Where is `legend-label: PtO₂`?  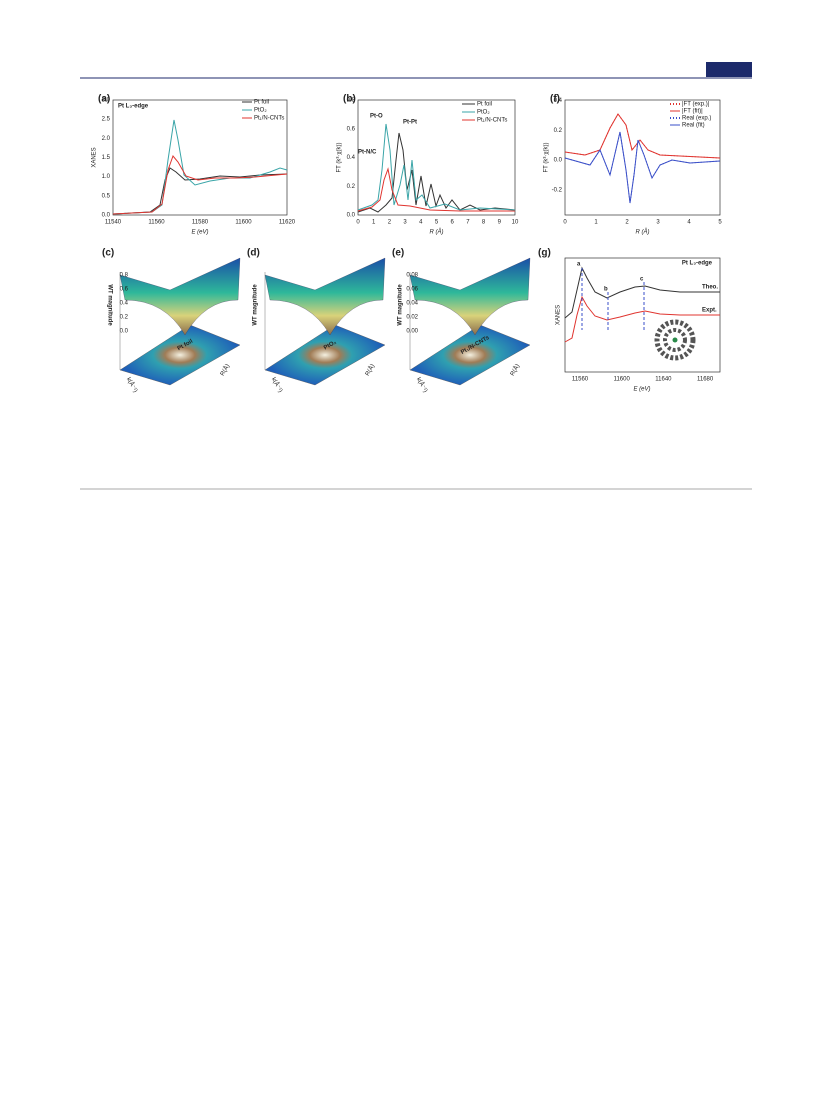 legend-label: PtO₂ is located at coordinates (483, 113).